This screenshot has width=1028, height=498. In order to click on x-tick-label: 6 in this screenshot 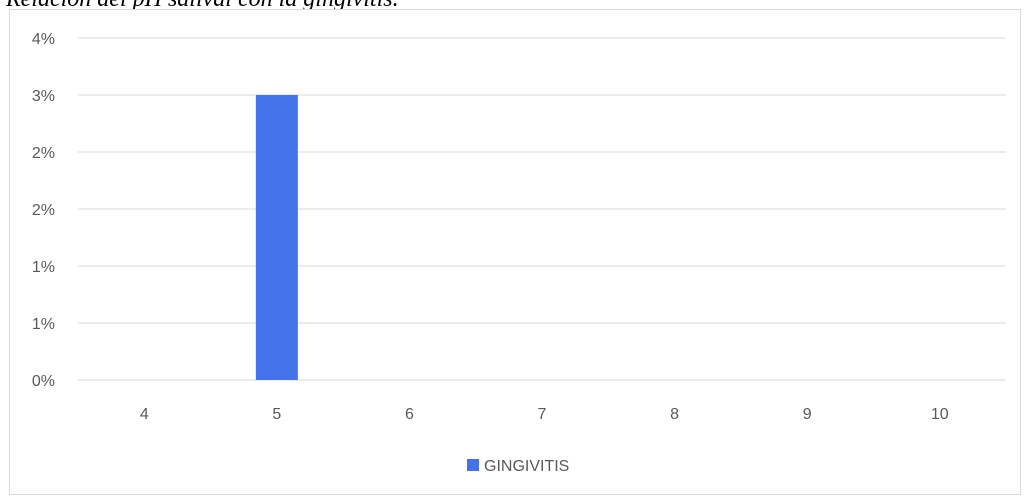, I will do `click(409, 414)`.